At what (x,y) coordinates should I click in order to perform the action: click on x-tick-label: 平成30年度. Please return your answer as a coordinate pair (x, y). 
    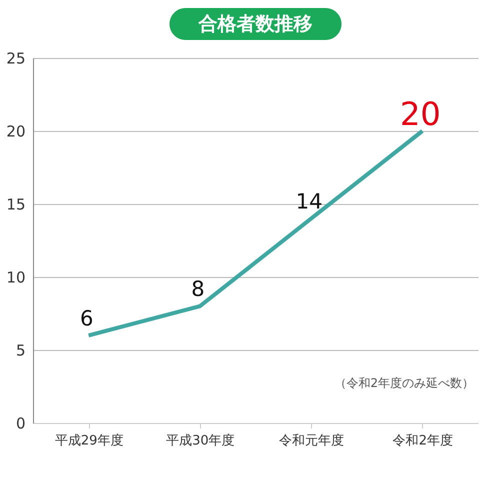
    Looking at the image, I should click on (200, 440).